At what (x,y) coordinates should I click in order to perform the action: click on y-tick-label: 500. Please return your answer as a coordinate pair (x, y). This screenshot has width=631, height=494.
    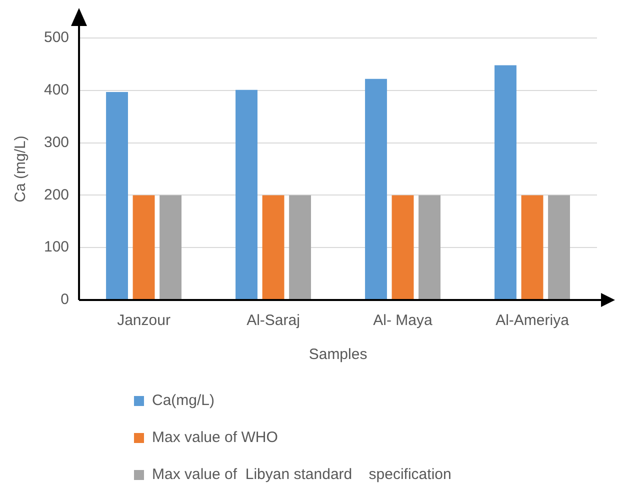
    Looking at the image, I should click on (57, 37).